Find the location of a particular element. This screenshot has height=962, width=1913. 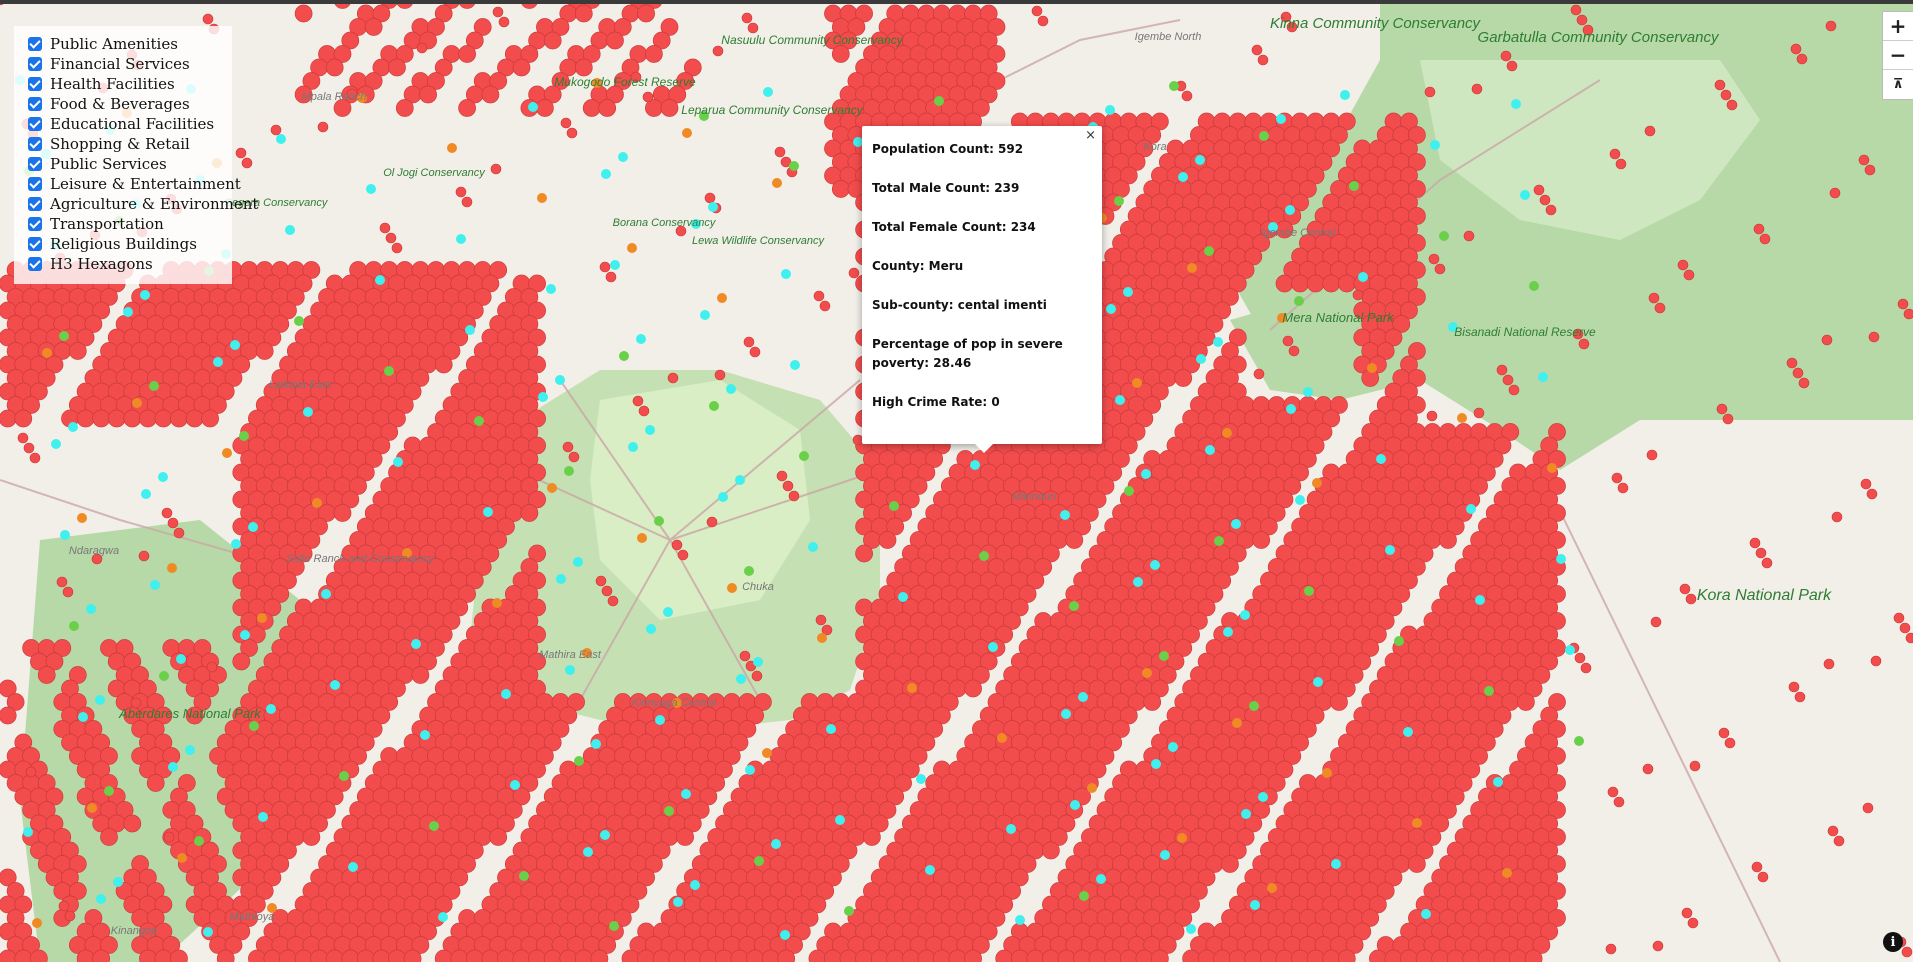

layer-toggle-row: H3 Hexagons is located at coordinates (130, 264).